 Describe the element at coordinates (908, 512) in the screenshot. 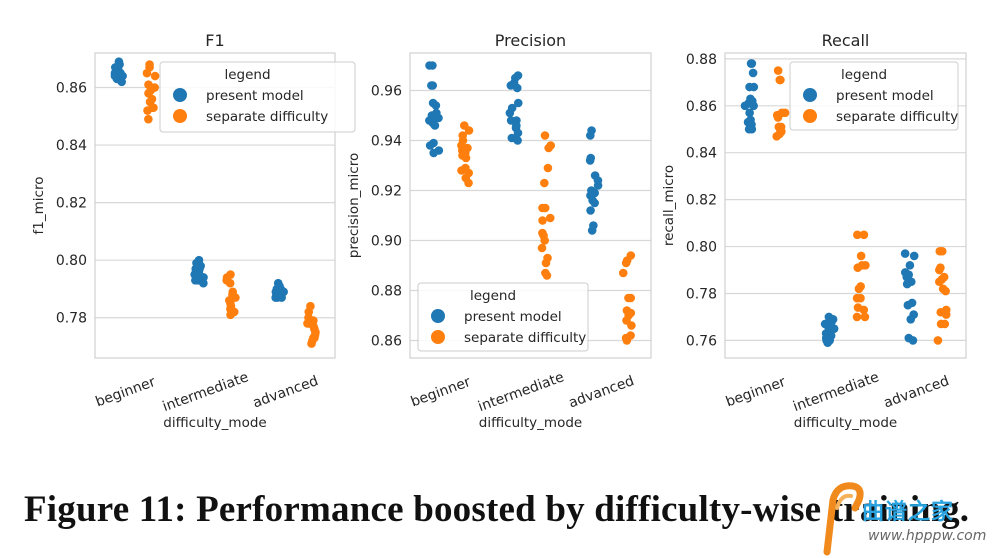

I see `watermark-text: 曲谱之家` at that location.